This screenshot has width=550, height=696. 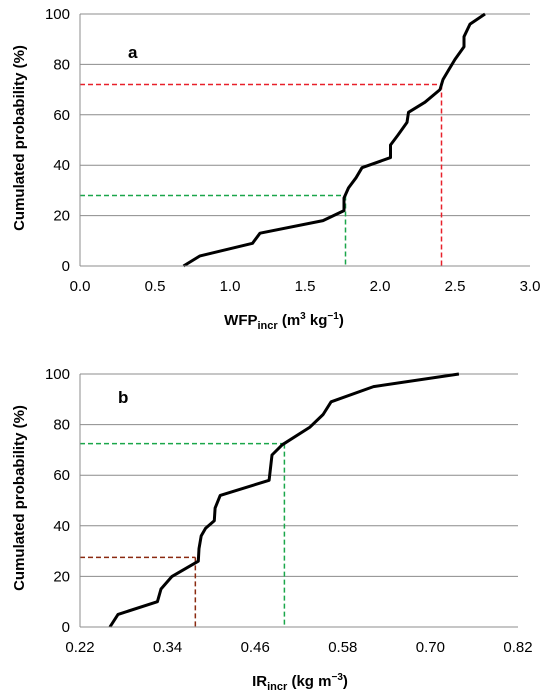 I want to click on x-tick-label-a: 2.0, so click(x=380, y=286).